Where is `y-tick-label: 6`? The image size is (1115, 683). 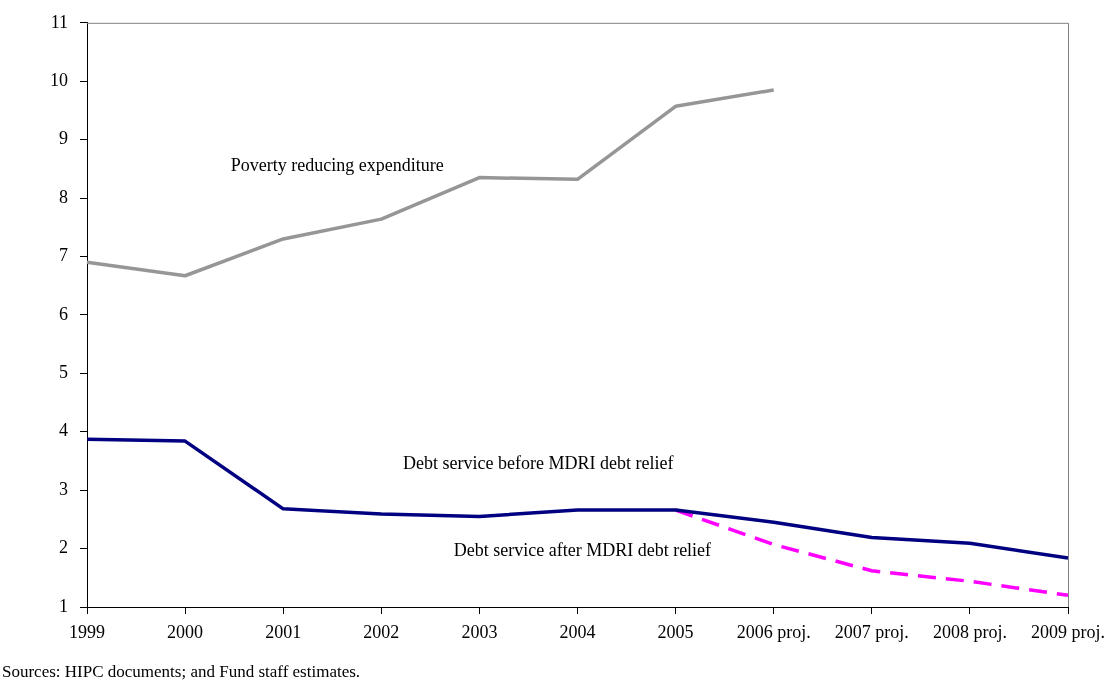 y-tick-label: 6 is located at coordinates (63, 313).